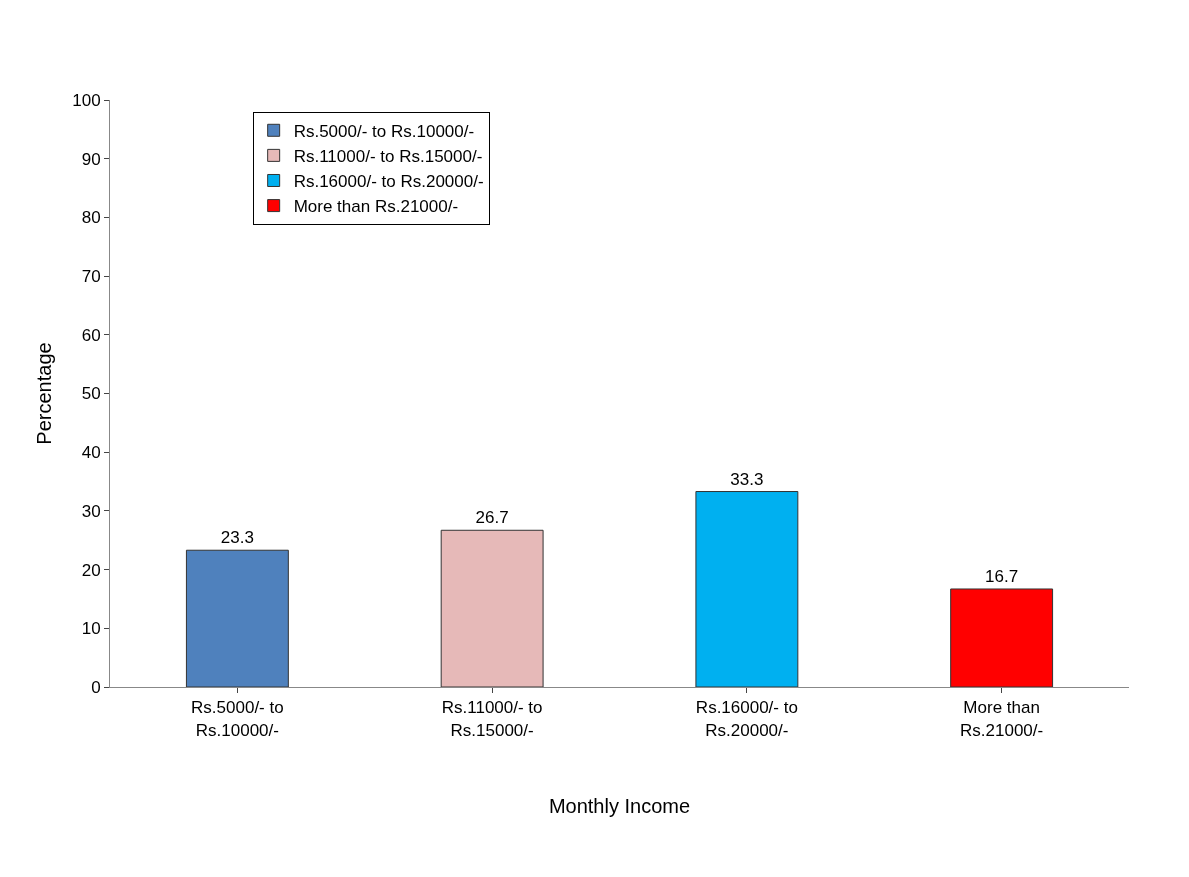 The height and width of the screenshot is (877, 1189). What do you see at coordinates (91, 277) in the screenshot?
I see `y-tick-label: 70` at bounding box center [91, 277].